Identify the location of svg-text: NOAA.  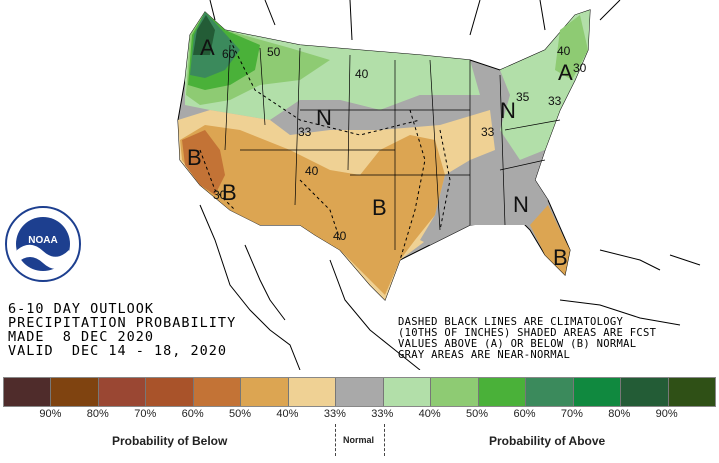
(42, 240).